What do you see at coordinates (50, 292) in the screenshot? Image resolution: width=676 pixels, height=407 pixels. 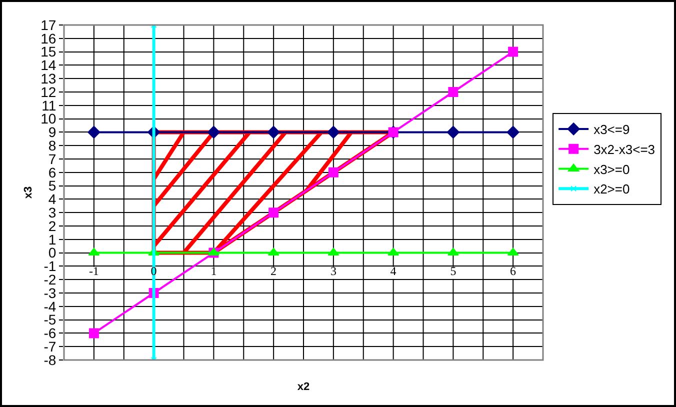 I see `y-tick-label: -3` at bounding box center [50, 292].